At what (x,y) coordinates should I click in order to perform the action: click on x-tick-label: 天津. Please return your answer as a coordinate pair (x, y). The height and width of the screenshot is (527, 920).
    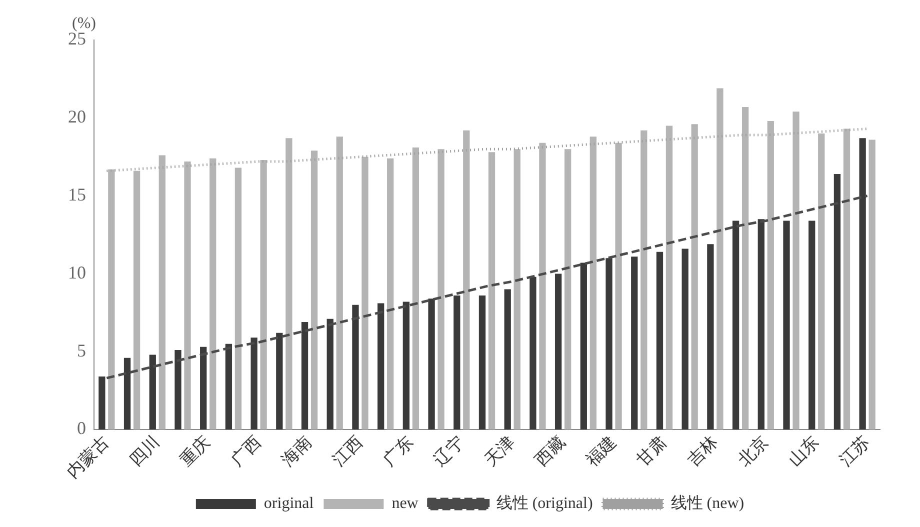
    Looking at the image, I should click on (500, 451).